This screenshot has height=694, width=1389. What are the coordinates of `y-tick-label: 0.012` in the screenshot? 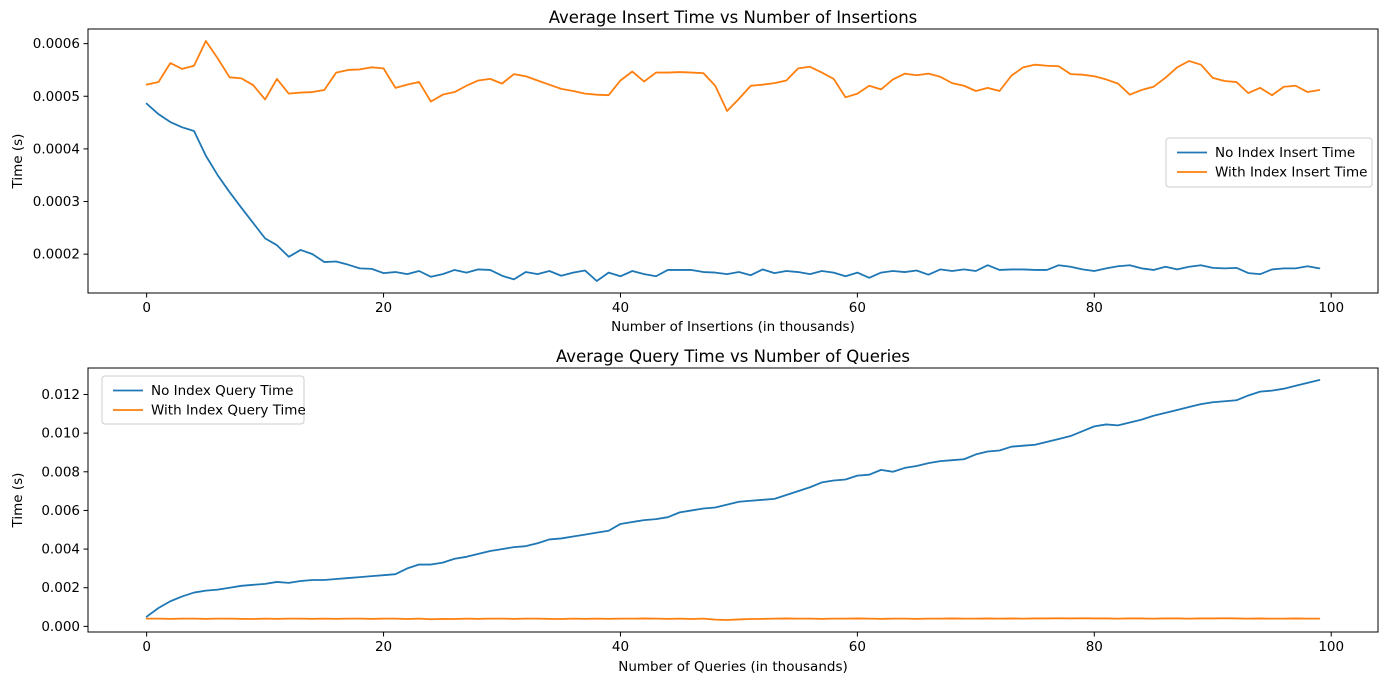 It's located at (60, 395).